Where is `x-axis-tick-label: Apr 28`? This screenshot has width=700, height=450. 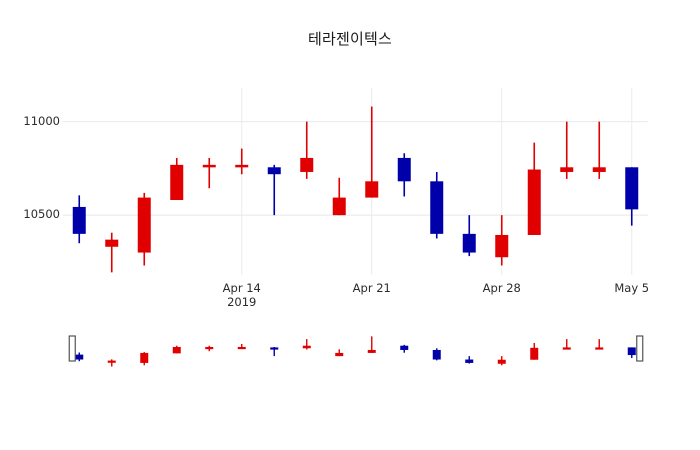
x-axis-tick-label: Apr 28 is located at coordinates (501, 288).